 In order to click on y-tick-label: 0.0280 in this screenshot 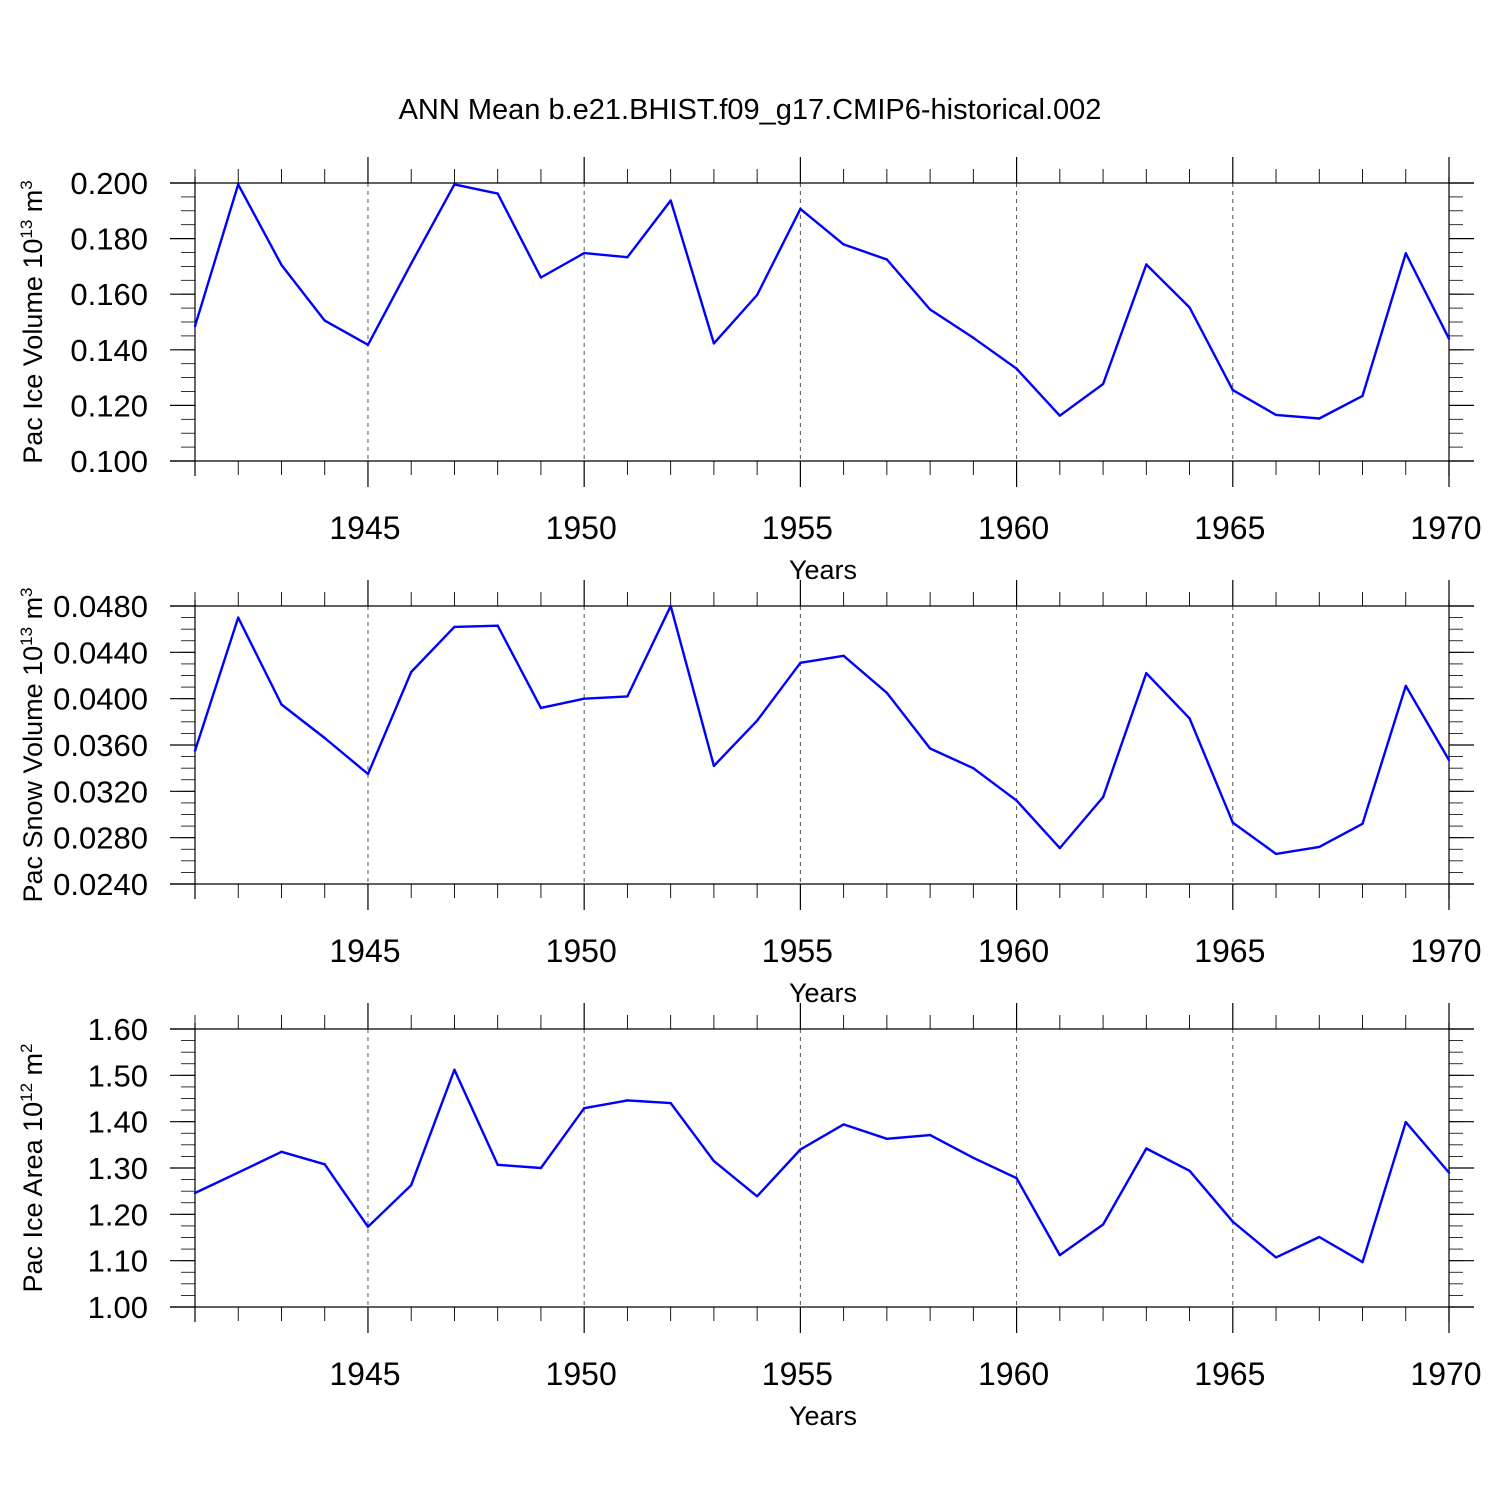, I will do `click(100, 838)`.